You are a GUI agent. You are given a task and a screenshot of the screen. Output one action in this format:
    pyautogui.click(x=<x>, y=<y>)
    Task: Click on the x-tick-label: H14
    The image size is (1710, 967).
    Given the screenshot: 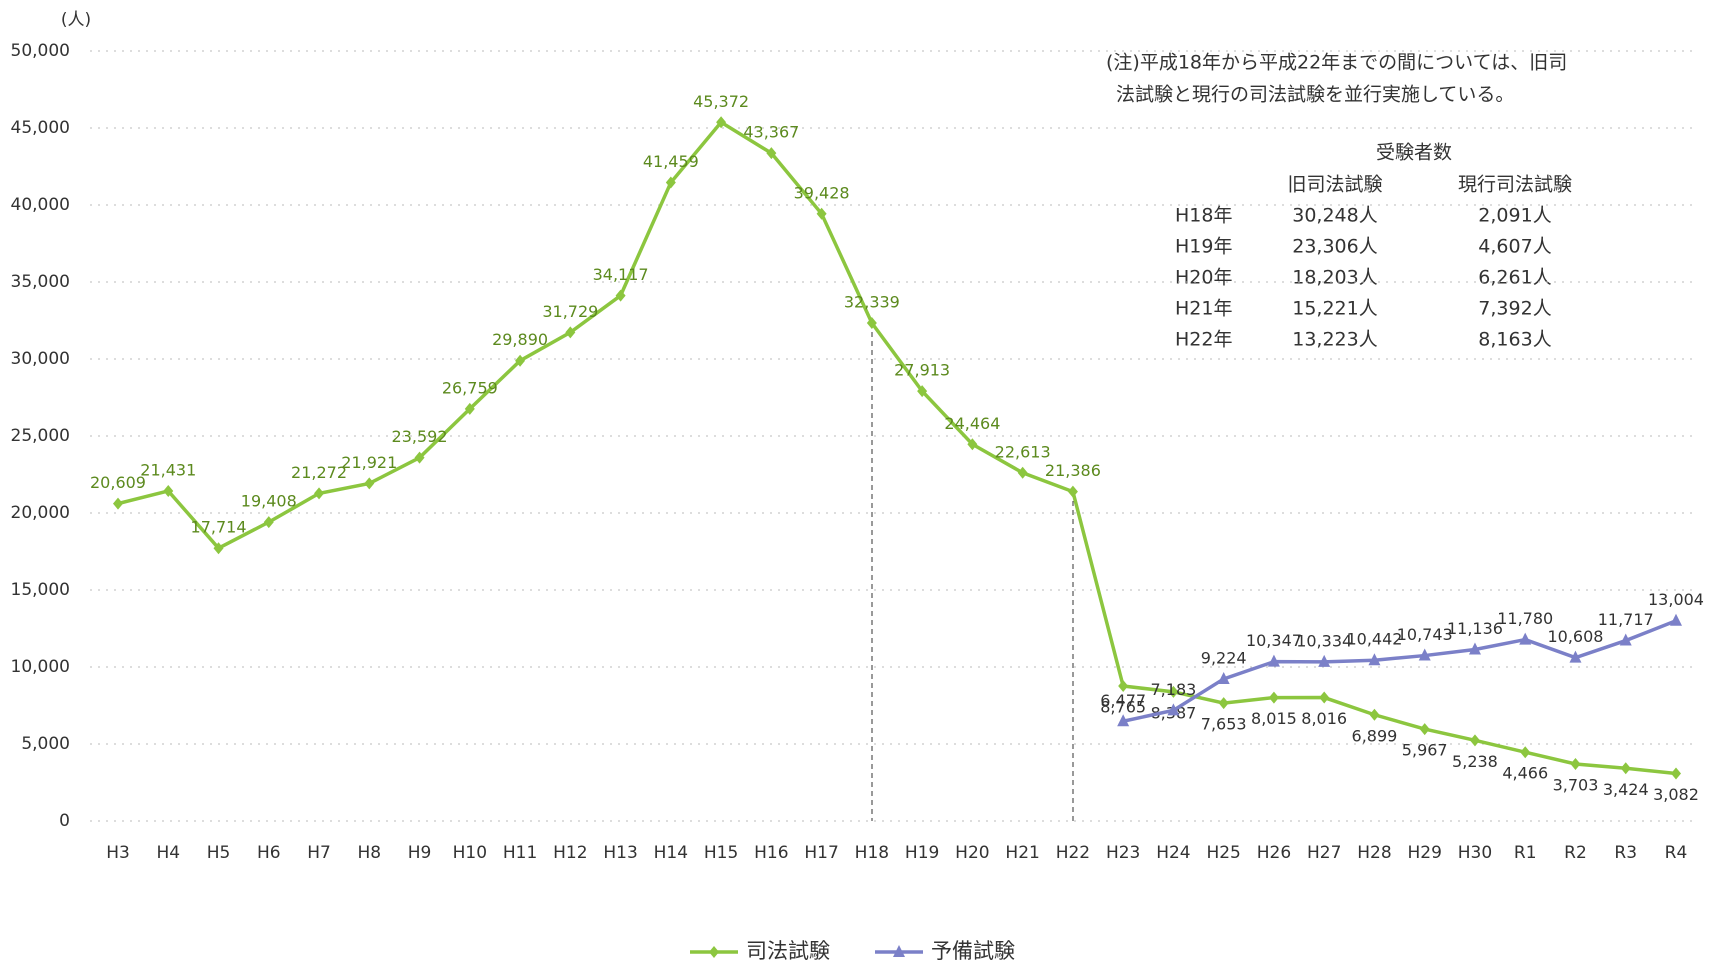 What is the action you would take?
    pyautogui.click(x=671, y=853)
    